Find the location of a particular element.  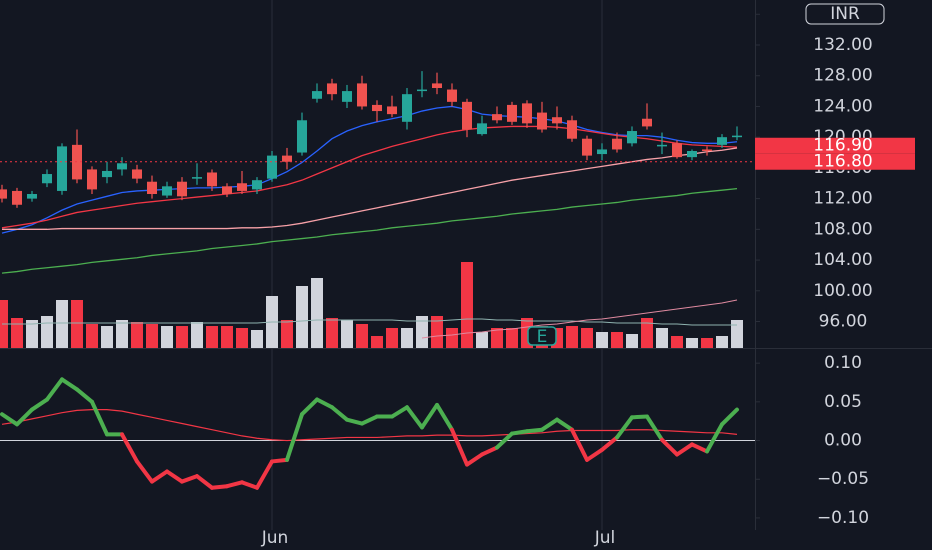

currency-badge: INR is located at coordinates (845, 14).